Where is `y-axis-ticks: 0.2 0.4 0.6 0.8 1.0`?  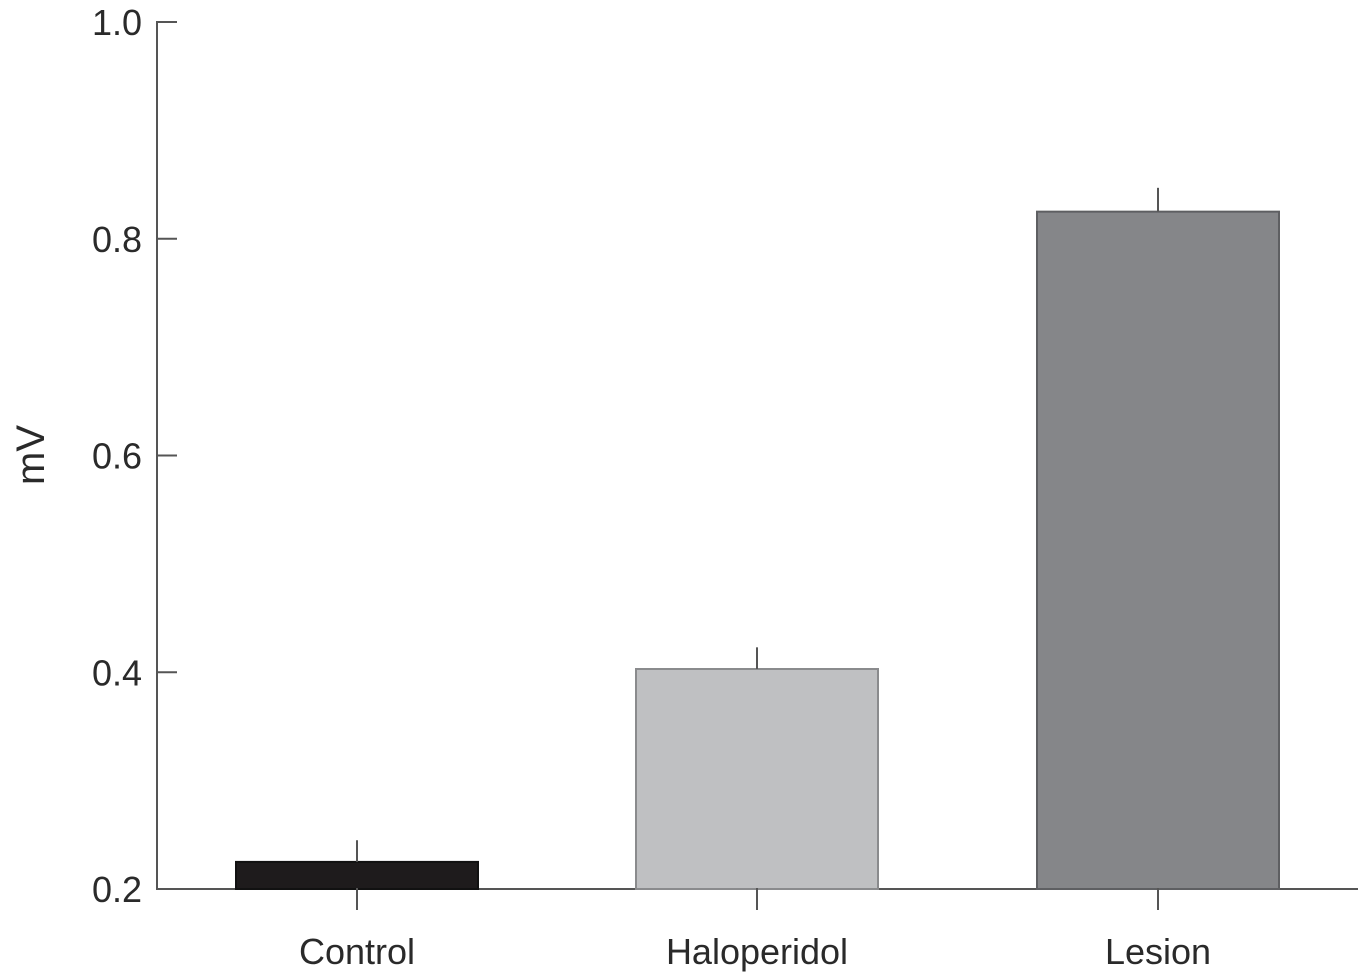 y-axis-ticks: 0.2 0.4 0.6 0.8 1.0 is located at coordinates (134, 456).